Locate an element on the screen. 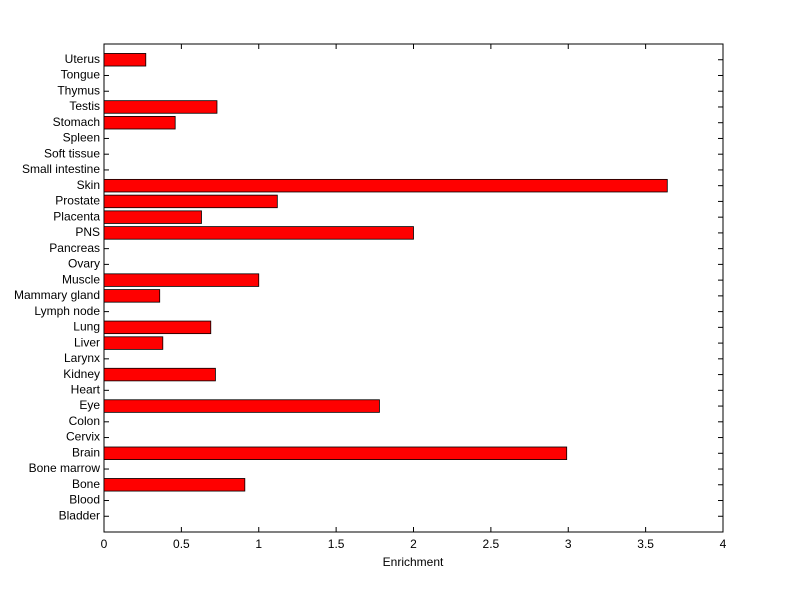 The image size is (800, 599). x-tick-label: 3 is located at coordinates (568, 544).